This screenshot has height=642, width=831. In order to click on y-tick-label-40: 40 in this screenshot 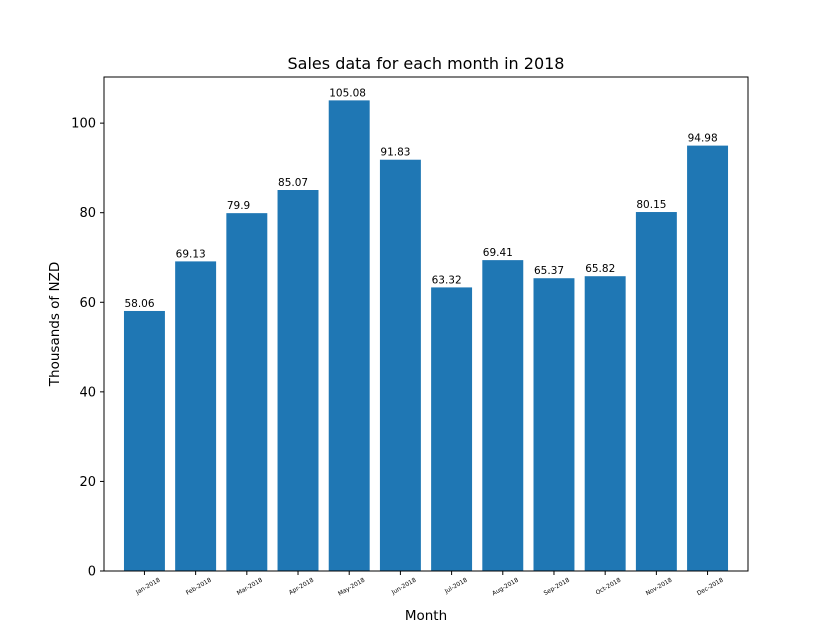, I will do `click(87, 392)`.